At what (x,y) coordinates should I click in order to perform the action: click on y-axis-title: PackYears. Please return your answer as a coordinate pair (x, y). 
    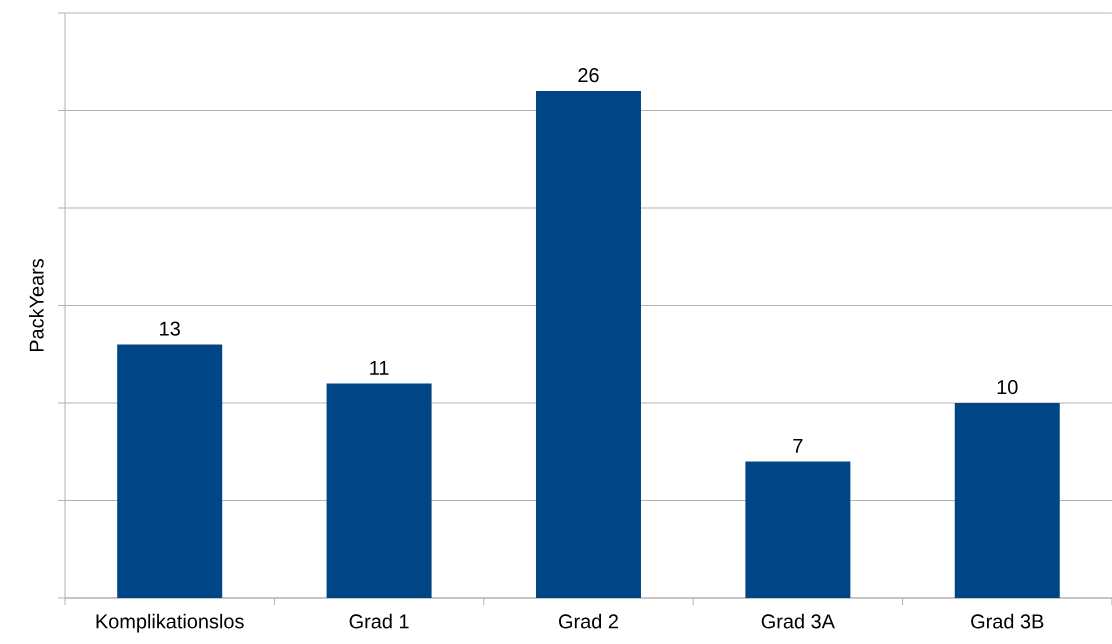
    Looking at the image, I should click on (36, 305).